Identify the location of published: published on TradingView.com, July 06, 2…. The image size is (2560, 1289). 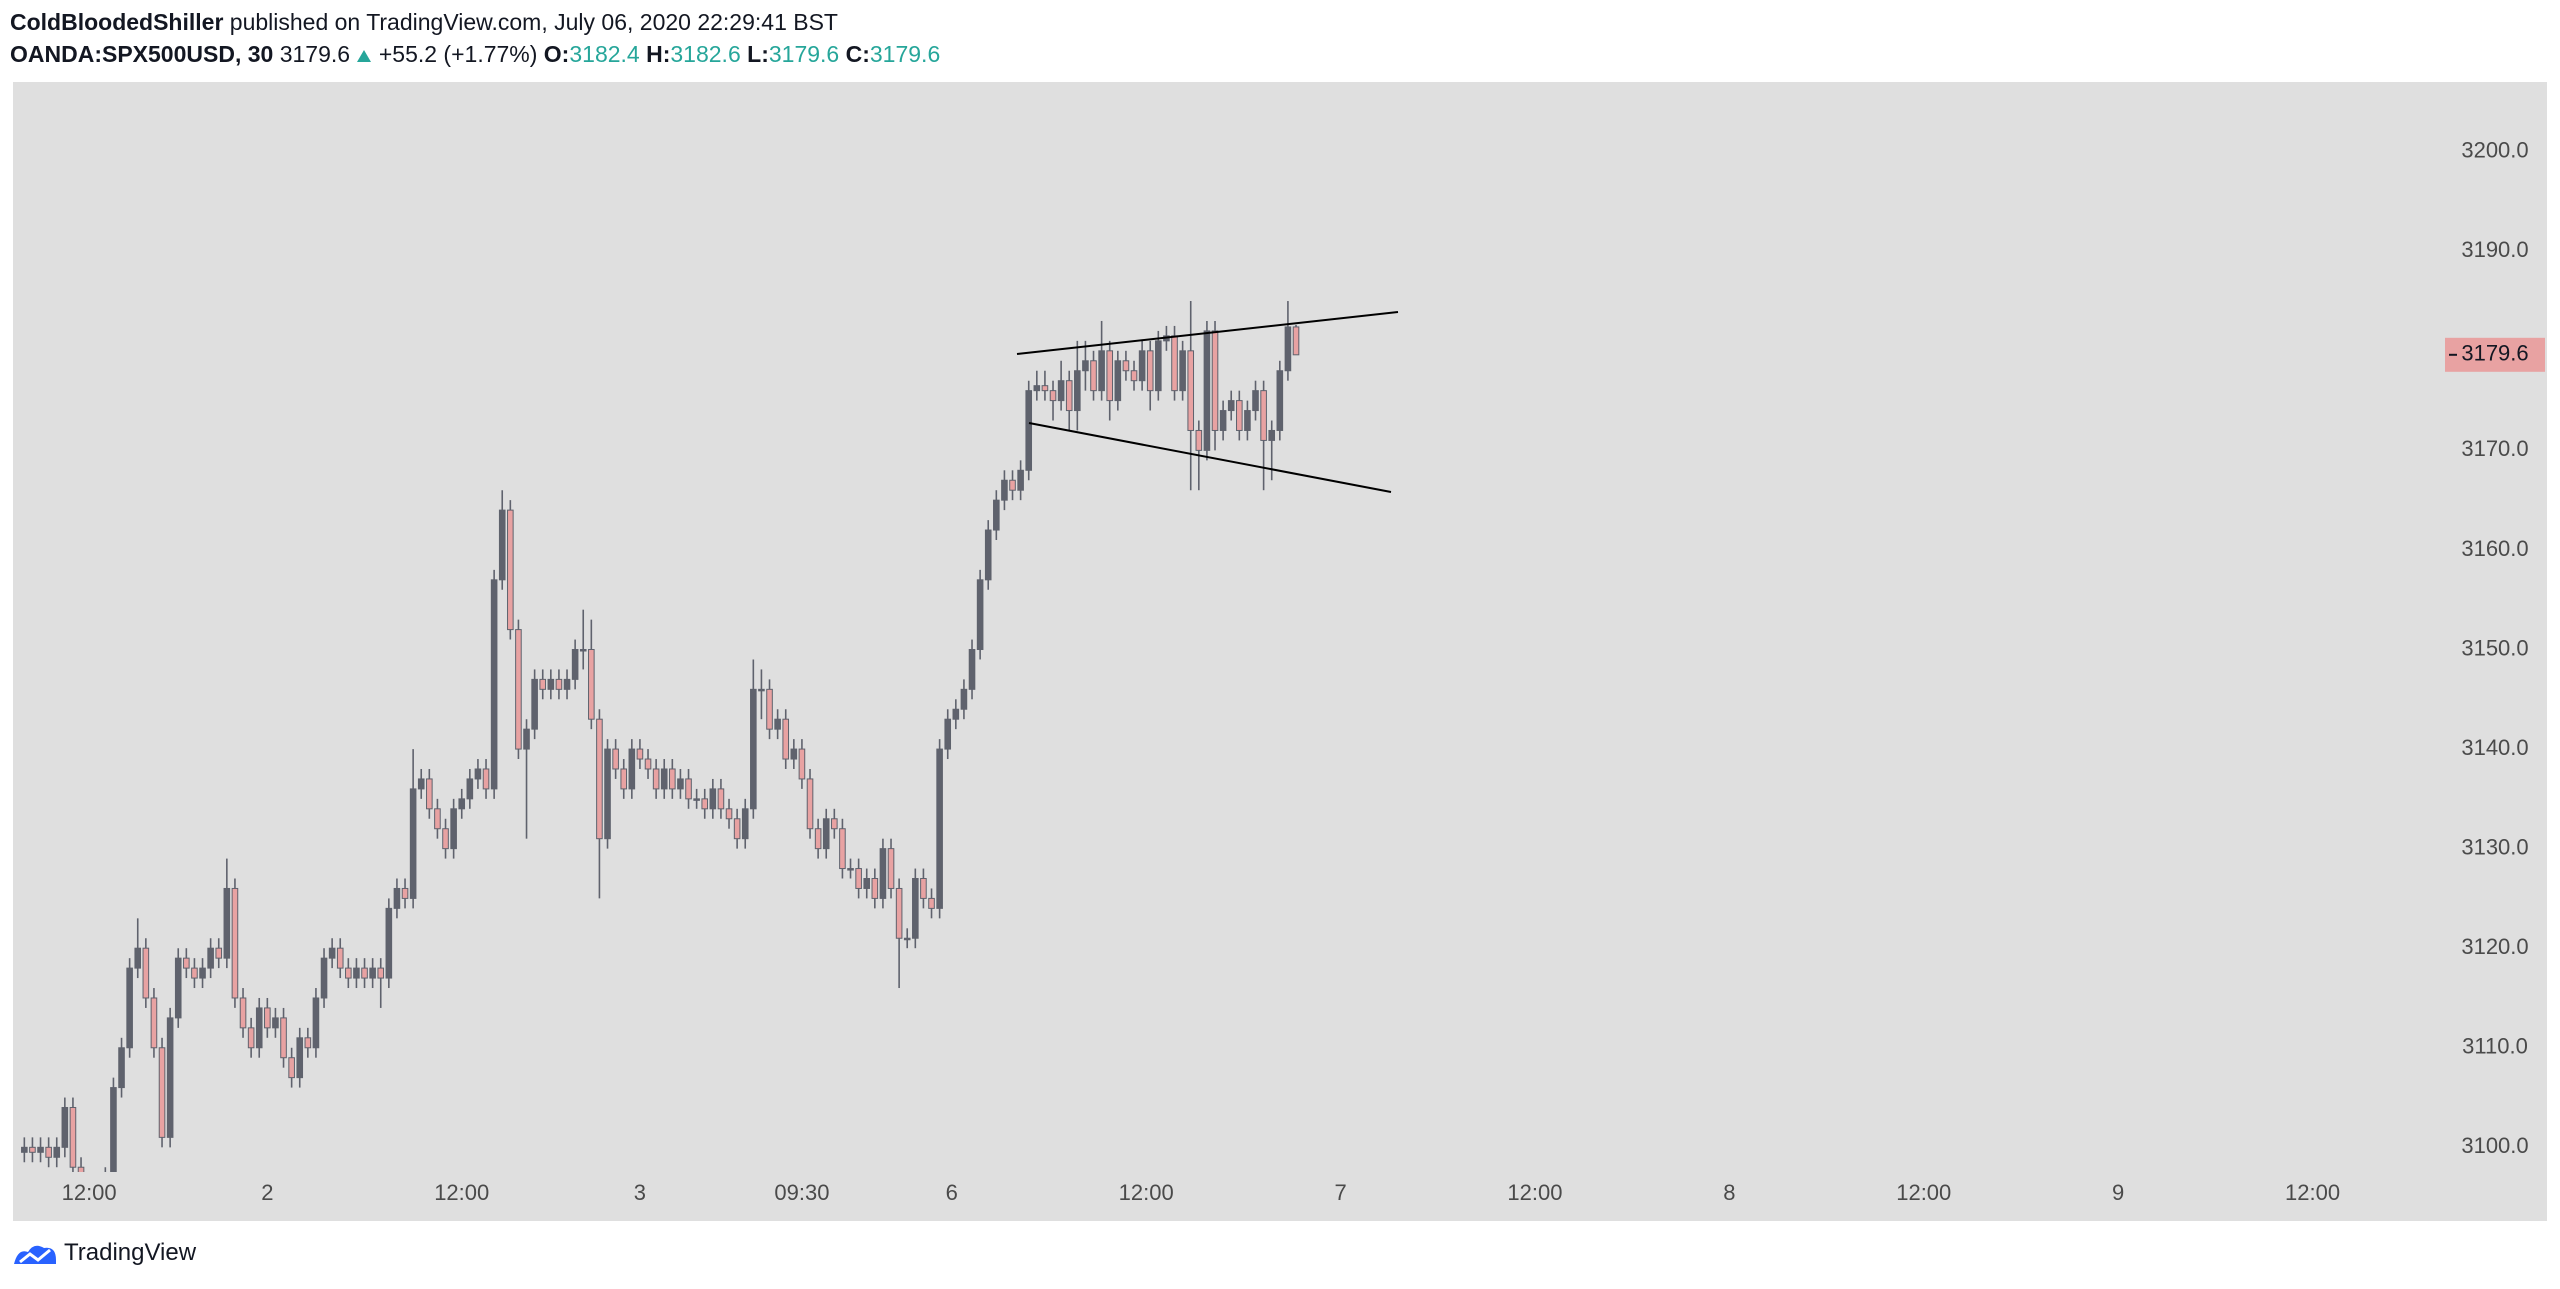
(533, 22).